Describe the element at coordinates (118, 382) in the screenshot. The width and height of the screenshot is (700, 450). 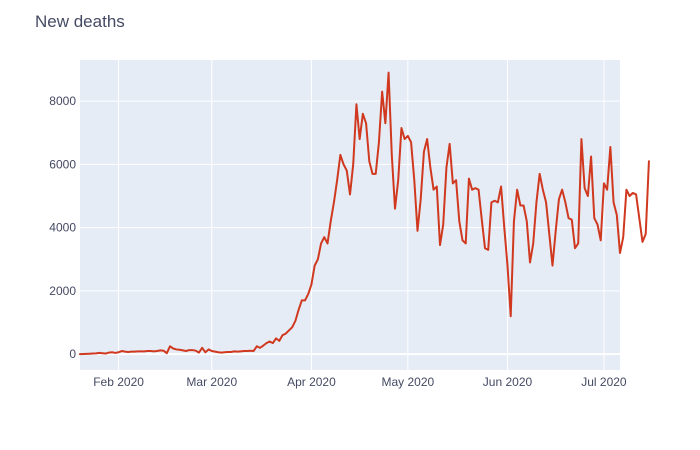
I see `x-tick-label: Feb 2020` at that location.